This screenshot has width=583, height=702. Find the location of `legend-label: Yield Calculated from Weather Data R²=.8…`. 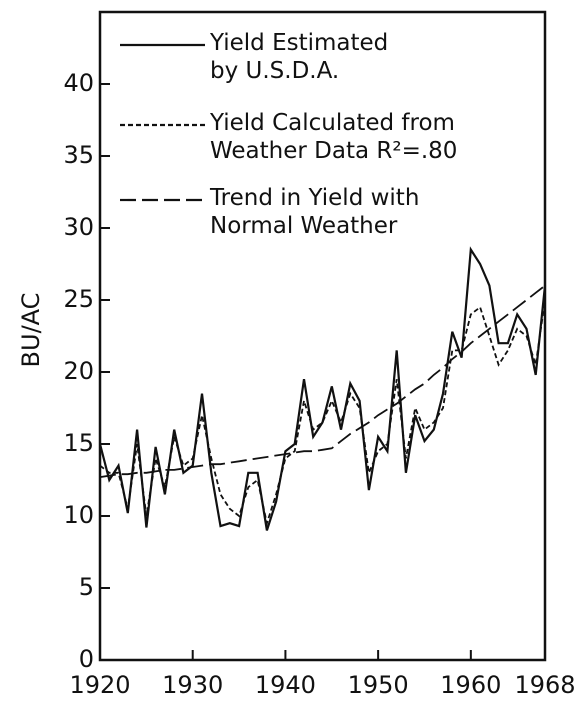

legend-label: Yield Calculated from Weather Data R²=.8… is located at coordinates (334, 137).